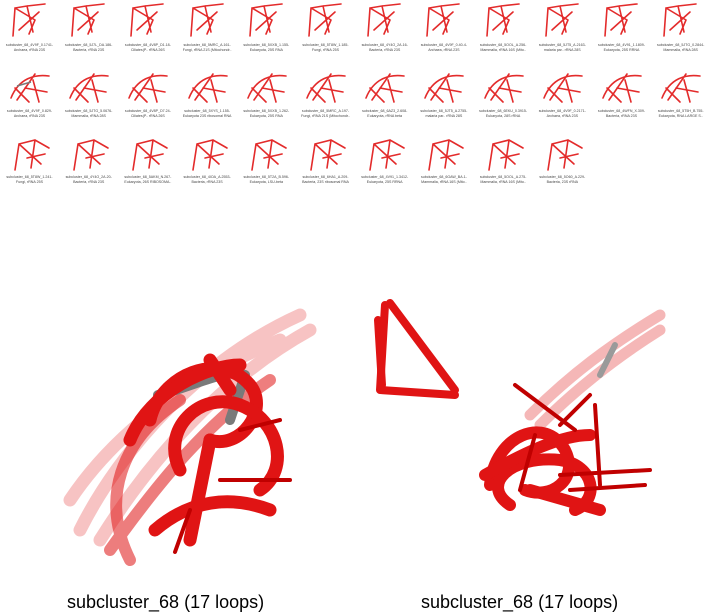 The height and width of the screenshot is (616, 711). What do you see at coordinates (207, 111) in the screenshot?
I see `thumbnail-id: subcluster_68_5XYS_1.155-` at bounding box center [207, 111].